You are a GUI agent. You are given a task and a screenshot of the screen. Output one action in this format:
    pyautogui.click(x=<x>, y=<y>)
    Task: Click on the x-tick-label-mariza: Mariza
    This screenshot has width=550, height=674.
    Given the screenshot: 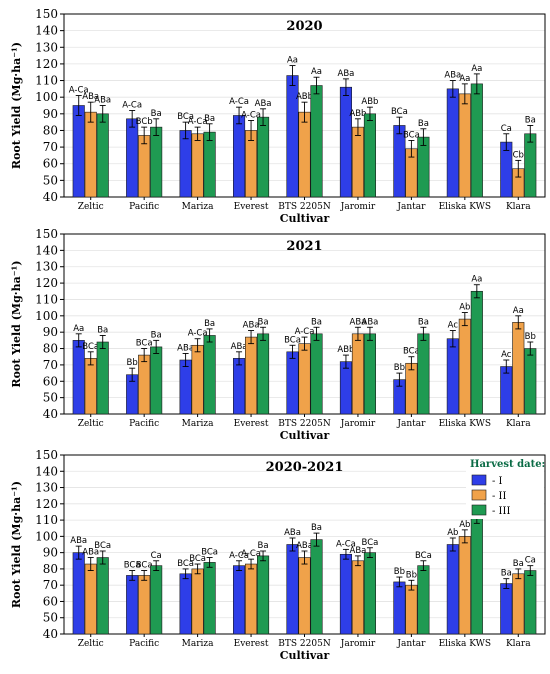 What is the action you would take?
    pyautogui.click(x=198, y=644)
    